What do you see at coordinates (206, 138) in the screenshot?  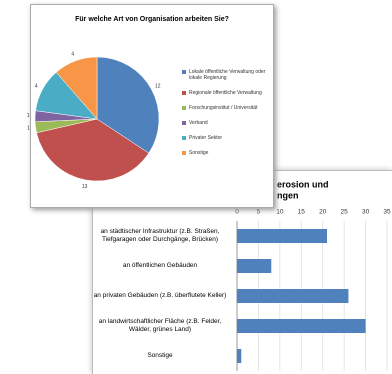 I see `legend-label: Privater Sektor` at bounding box center [206, 138].